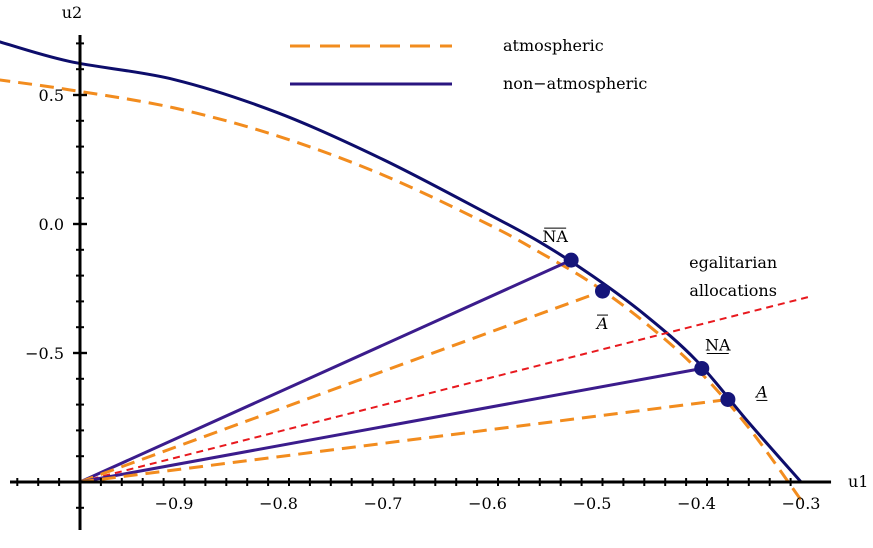 The height and width of the screenshot is (548, 873). What do you see at coordinates (174, 503) in the screenshot?
I see `x-tick-label: −0.9` at bounding box center [174, 503].